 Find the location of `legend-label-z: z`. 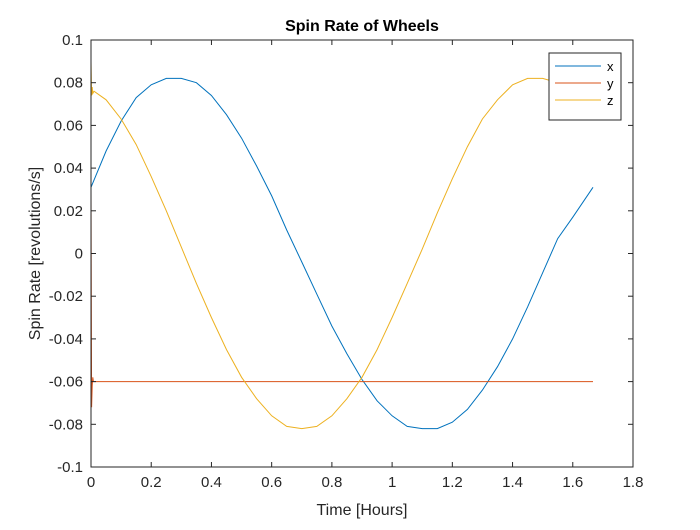

legend-label-z: z is located at coordinates (610, 100).